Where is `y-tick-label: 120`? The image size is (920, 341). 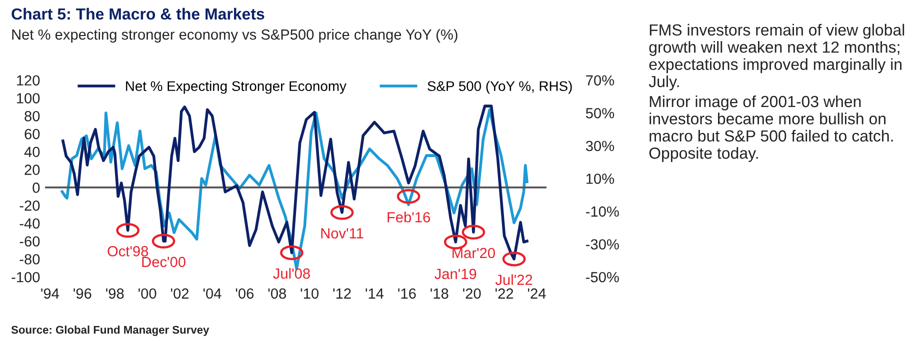
y-tick-label: 120 is located at coordinates (28, 80).